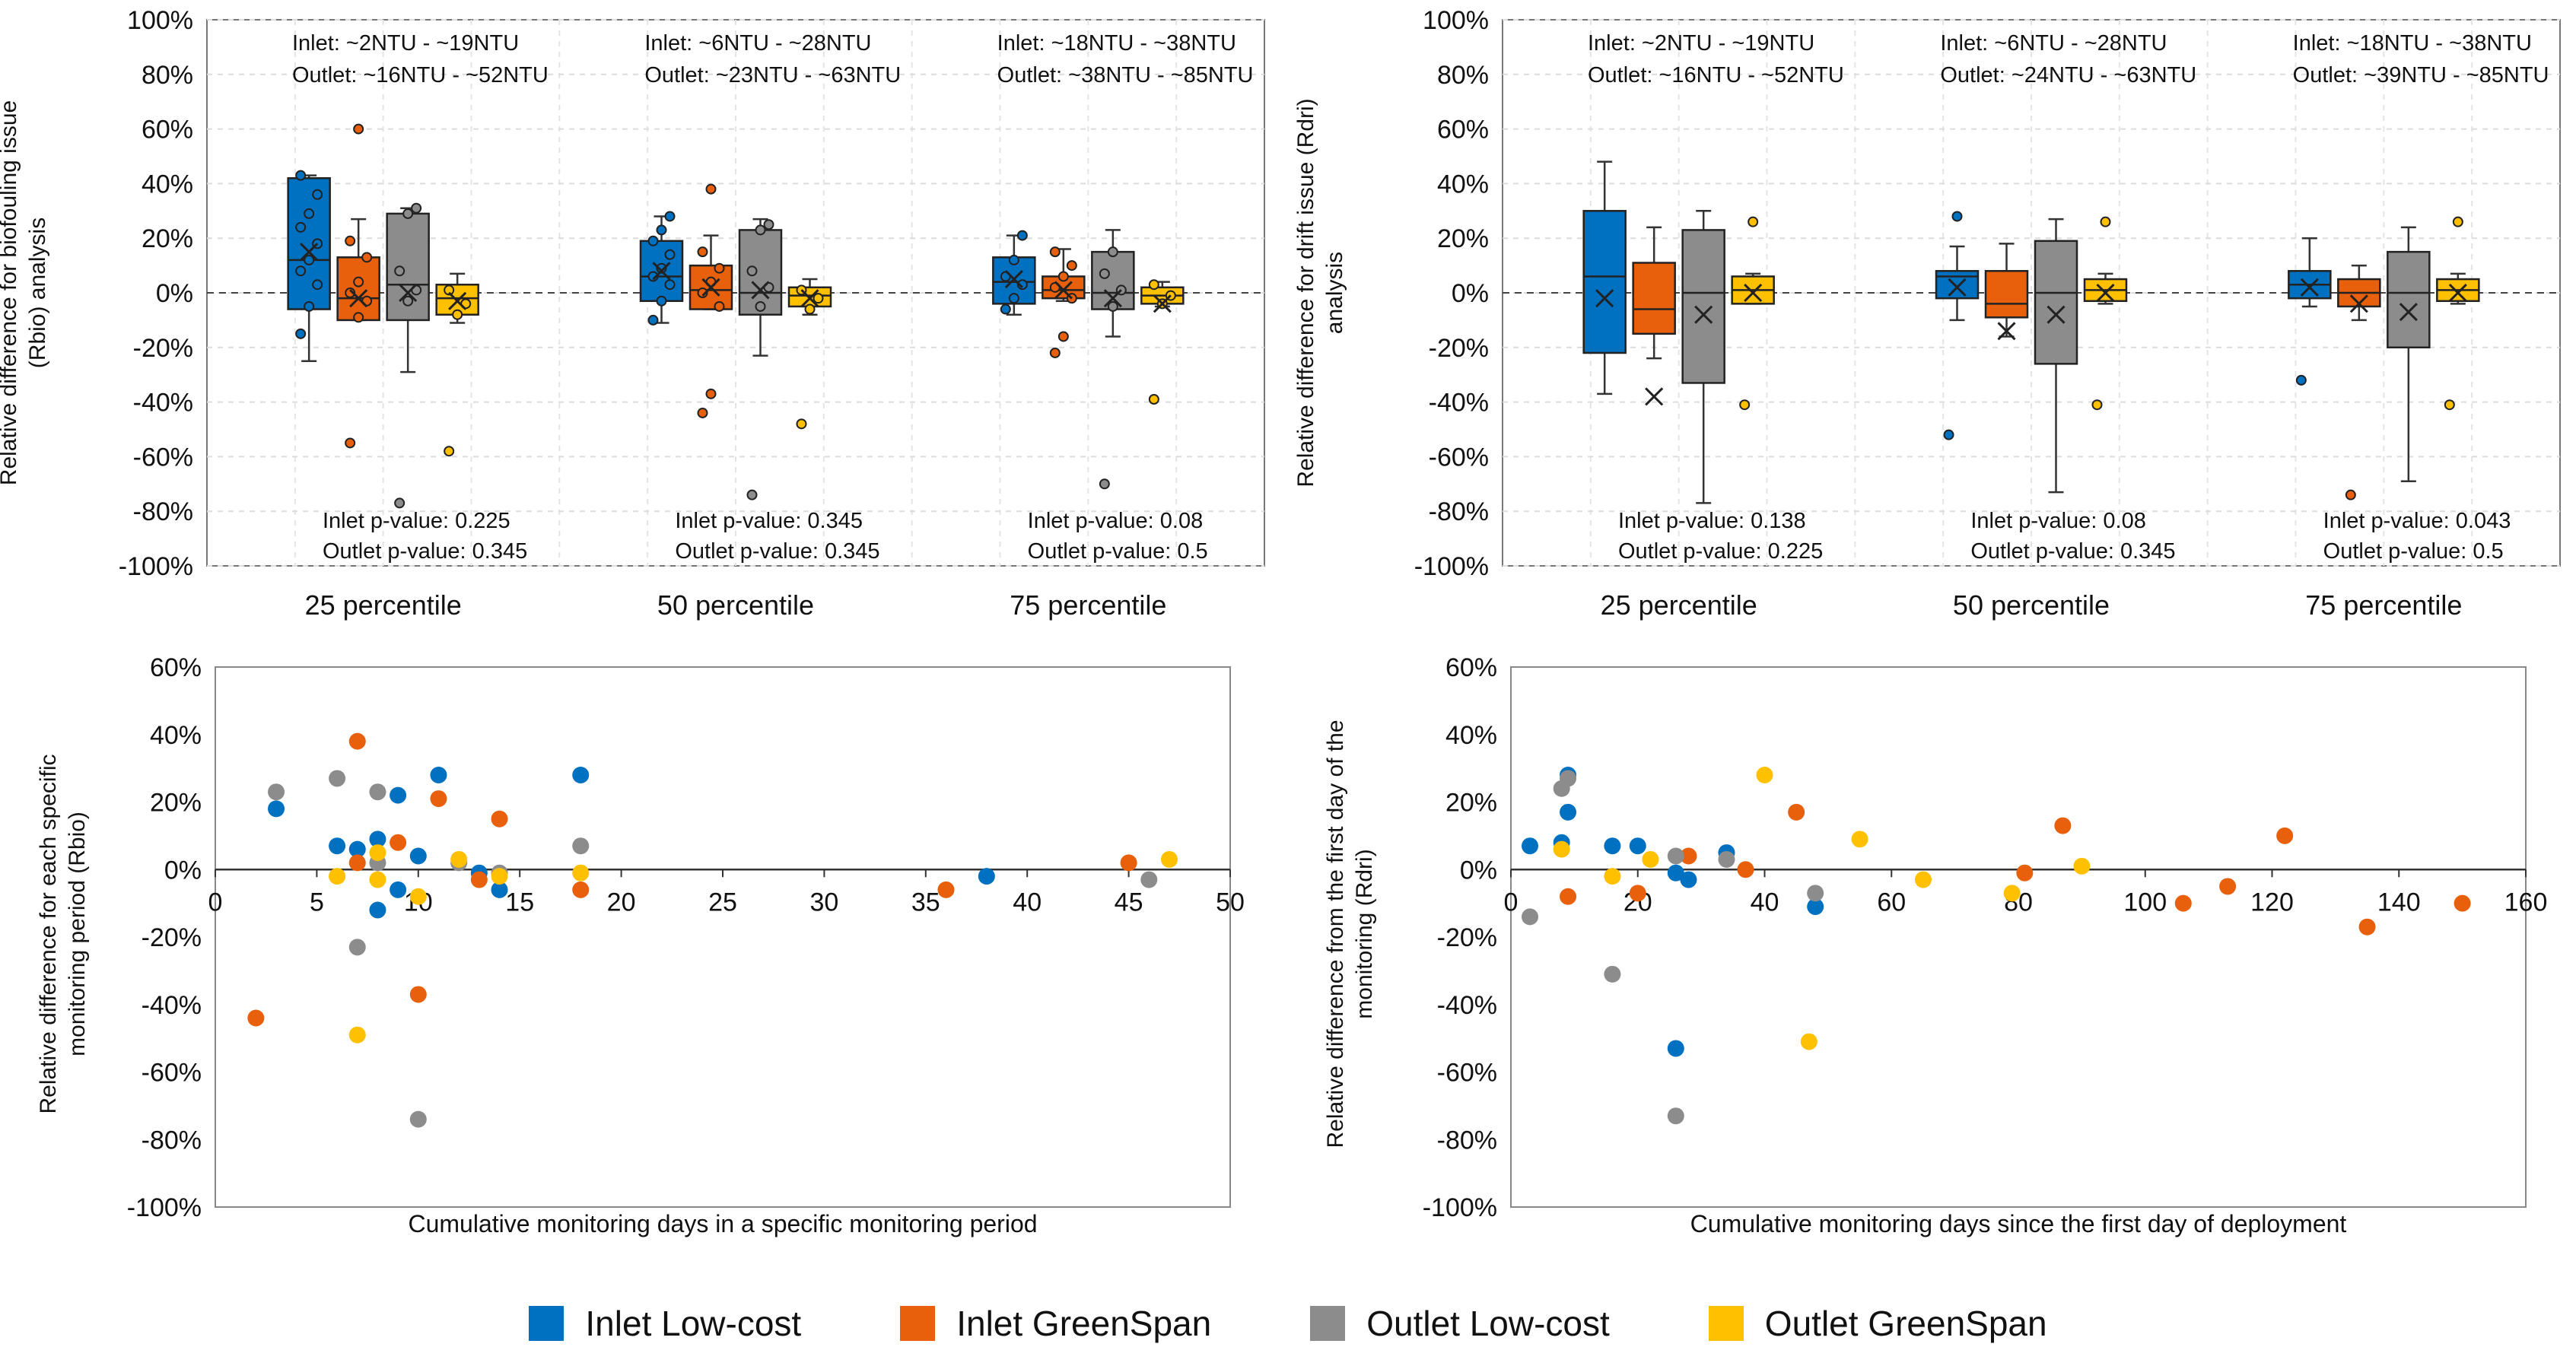  I want to click on x-tick-label: 0, so click(1512, 902).